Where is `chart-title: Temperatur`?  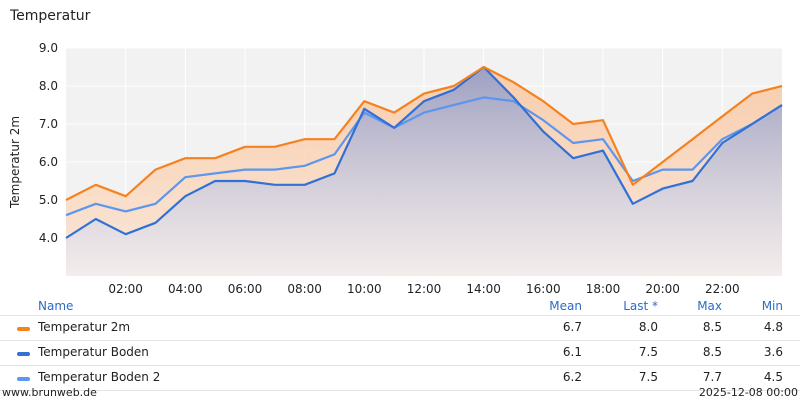
chart-title: Temperatur is located at coordinates (50, 16).